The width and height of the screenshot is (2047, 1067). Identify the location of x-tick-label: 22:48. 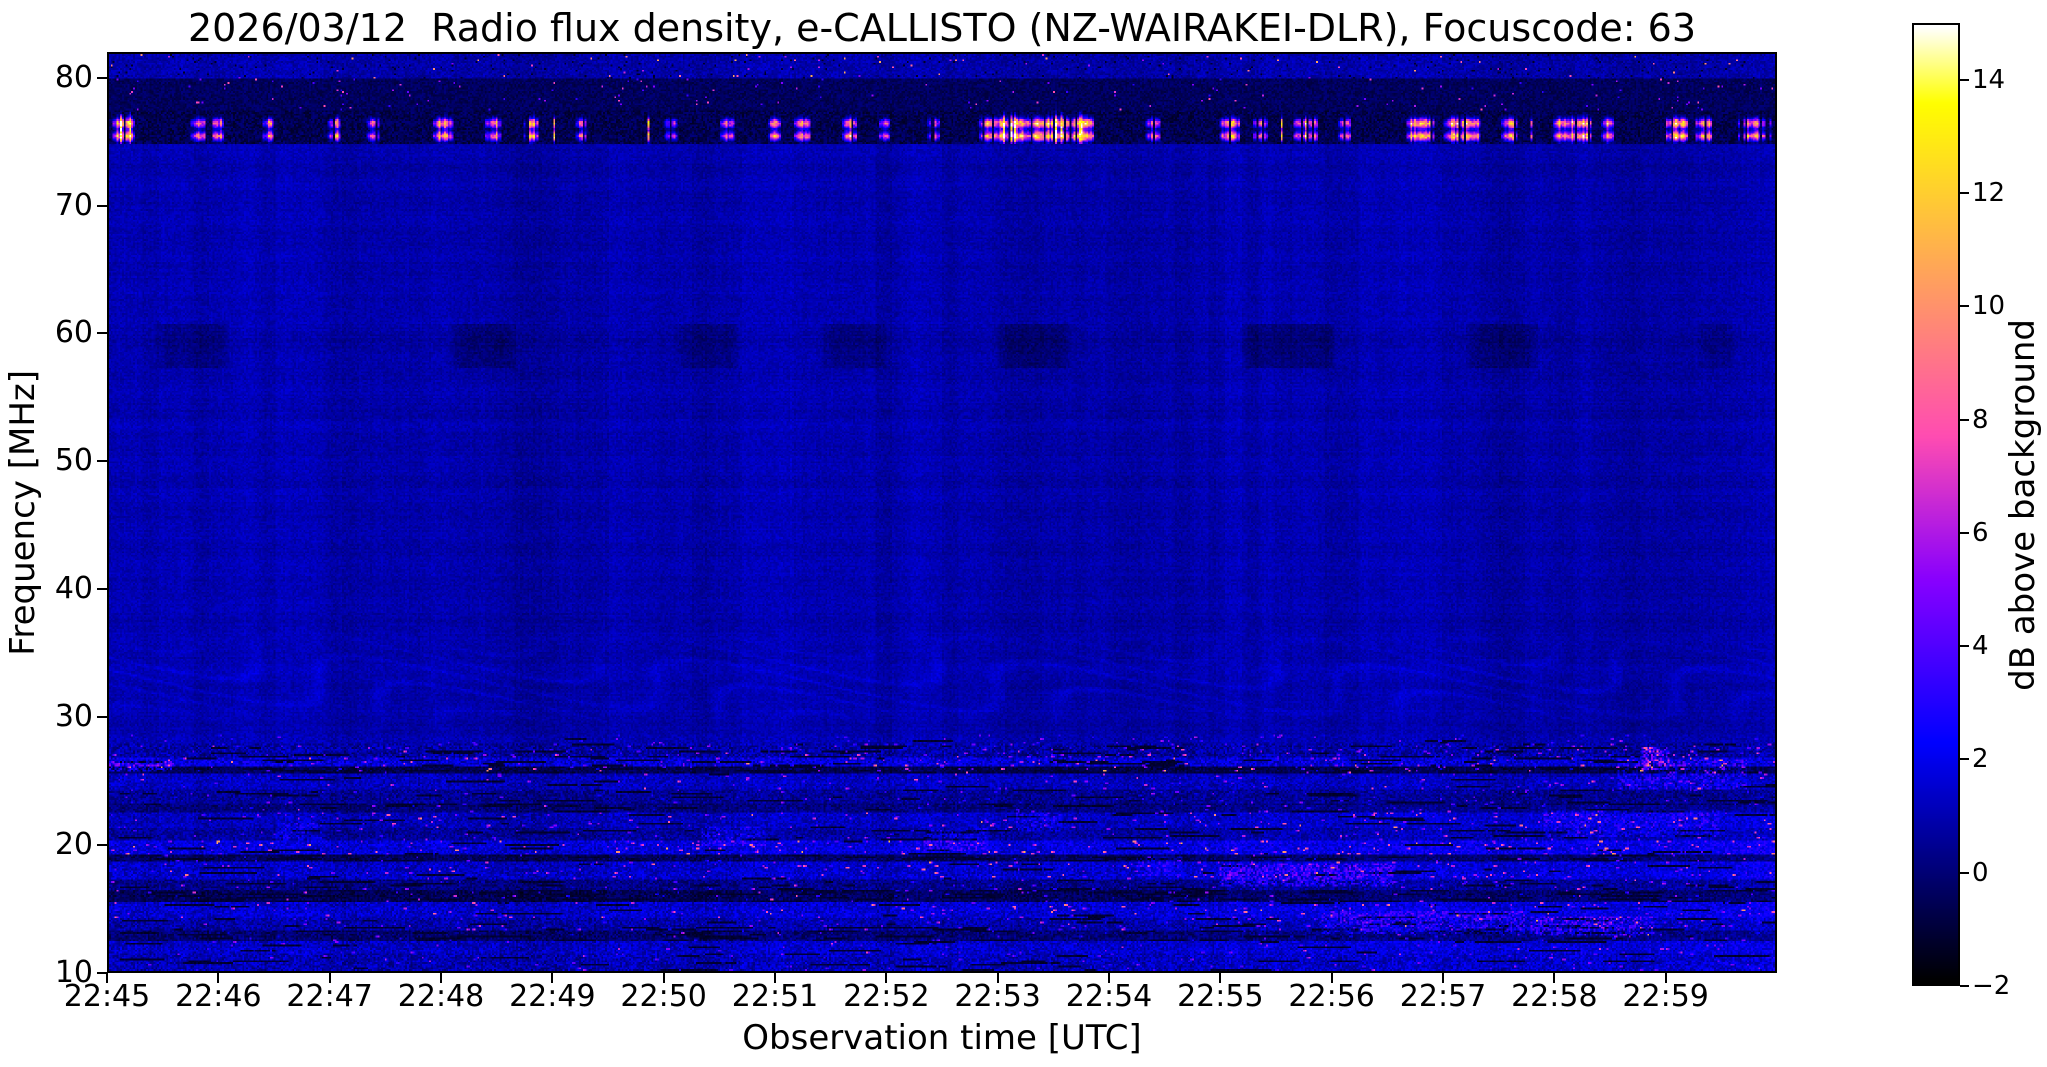
(441, 996).